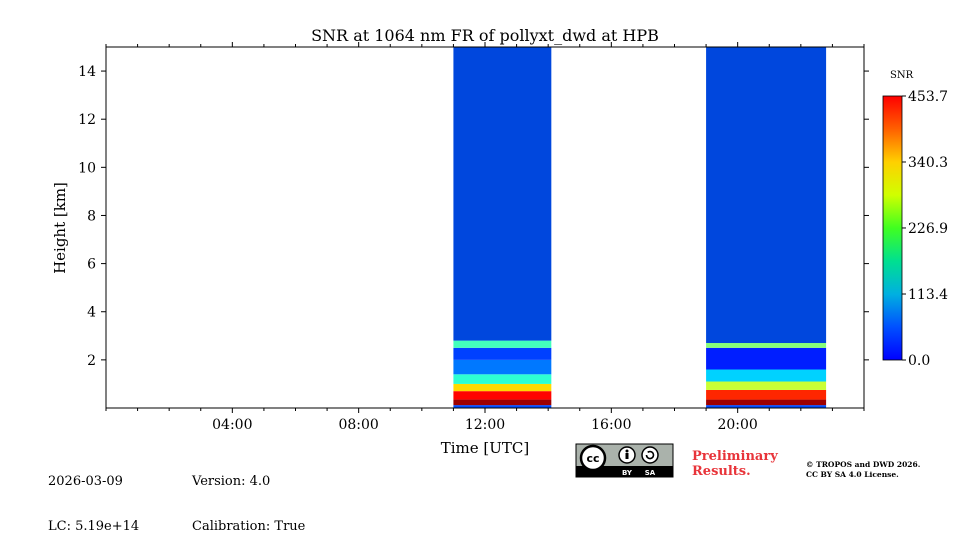 The width and height of the screenshot is (960, 549). I want to click on svg-text: cc, so click(592, 458).